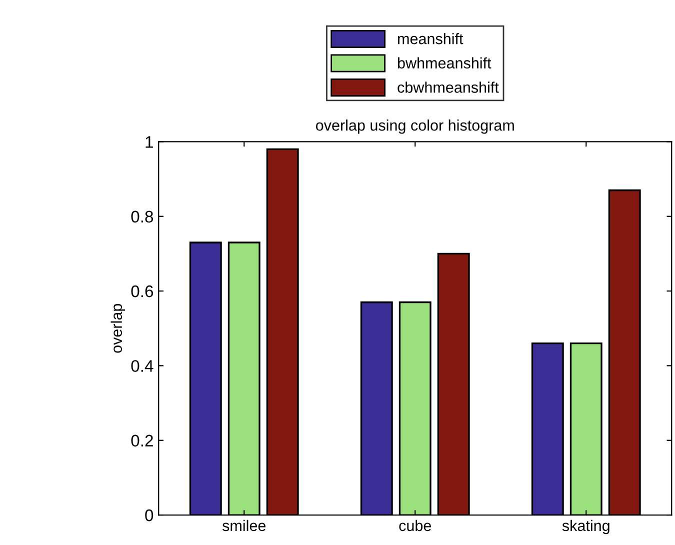 Image resolution: width=675 pixels, height=545 pixels. Describe the element at coordinates (586, 527) in the screenshot. I see `x-tick-label: skating` at that location.